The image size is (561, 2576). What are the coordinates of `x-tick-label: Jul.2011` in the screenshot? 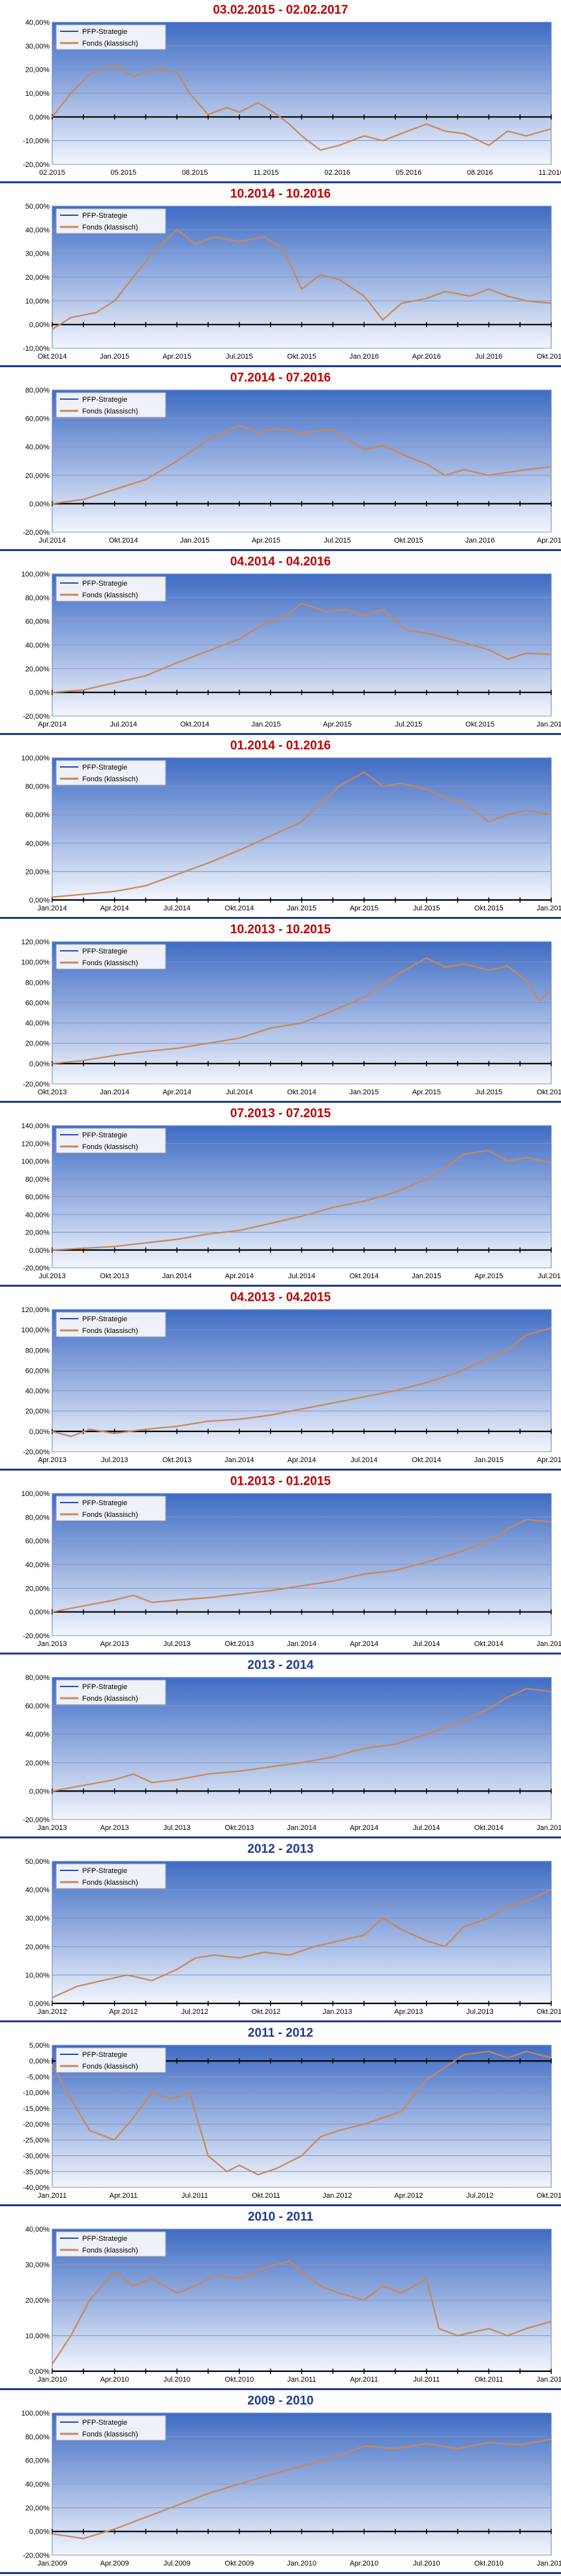 It's located at (426, 2380).